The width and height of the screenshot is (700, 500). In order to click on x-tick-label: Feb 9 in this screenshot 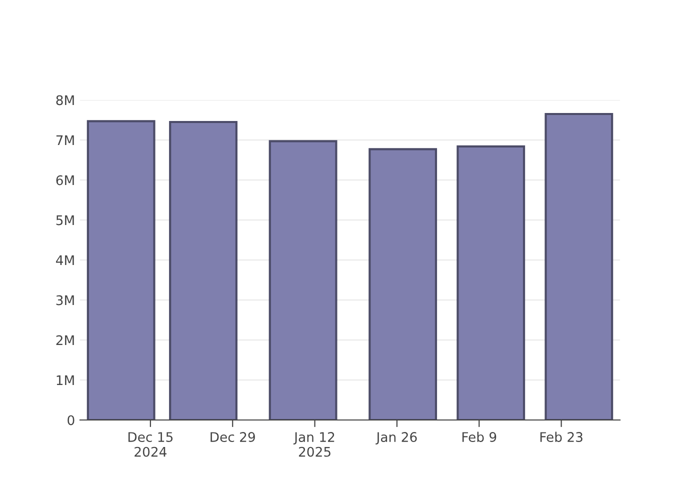, I will do `click(479, 437)`.